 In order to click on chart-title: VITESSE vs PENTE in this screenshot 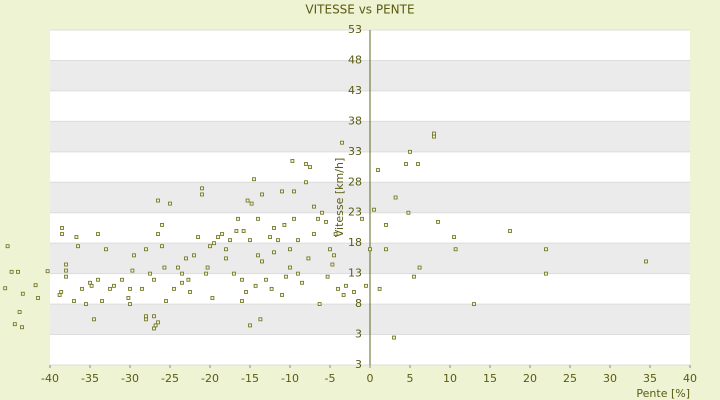, I will do `click(359, 10)`.